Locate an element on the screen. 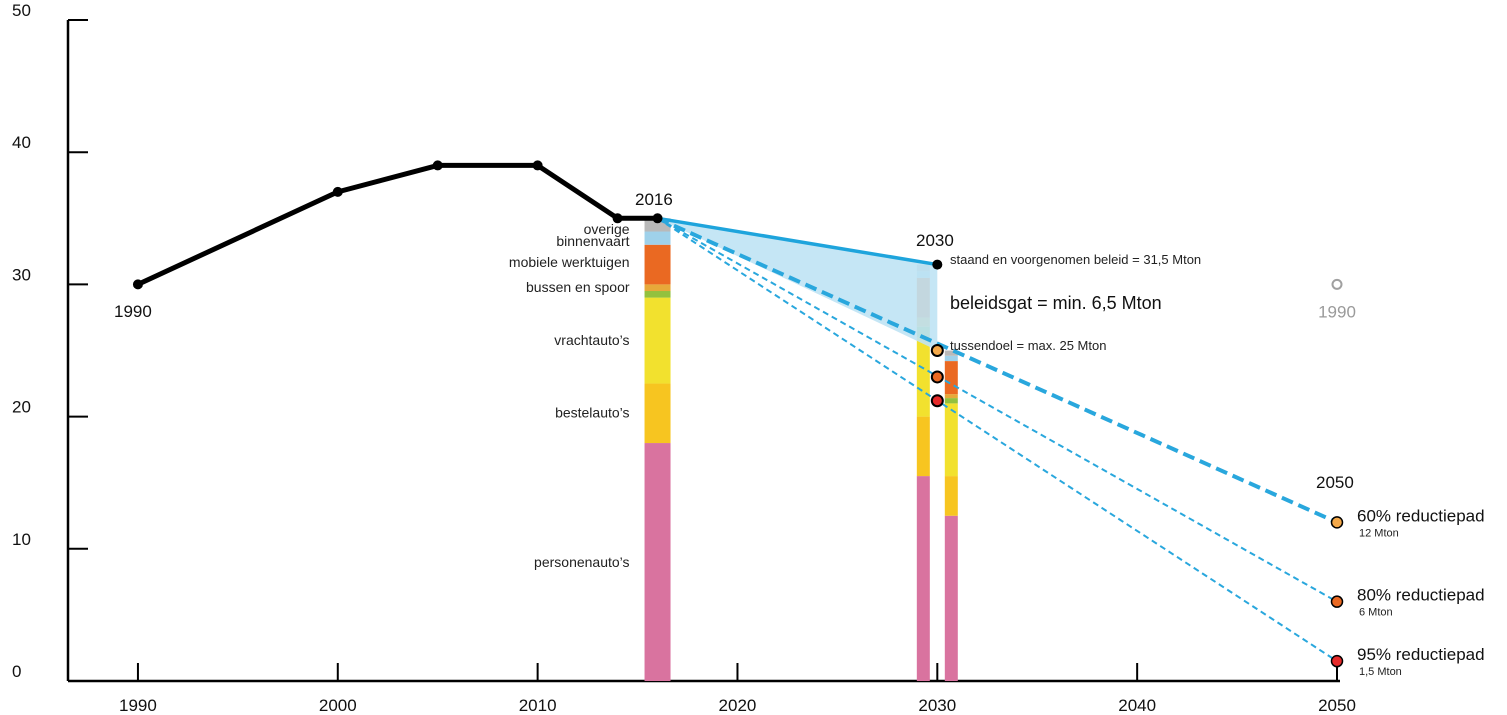 The height and width of the screenshot is (715, 1507). historical-points is located at coordinates (397, 225).